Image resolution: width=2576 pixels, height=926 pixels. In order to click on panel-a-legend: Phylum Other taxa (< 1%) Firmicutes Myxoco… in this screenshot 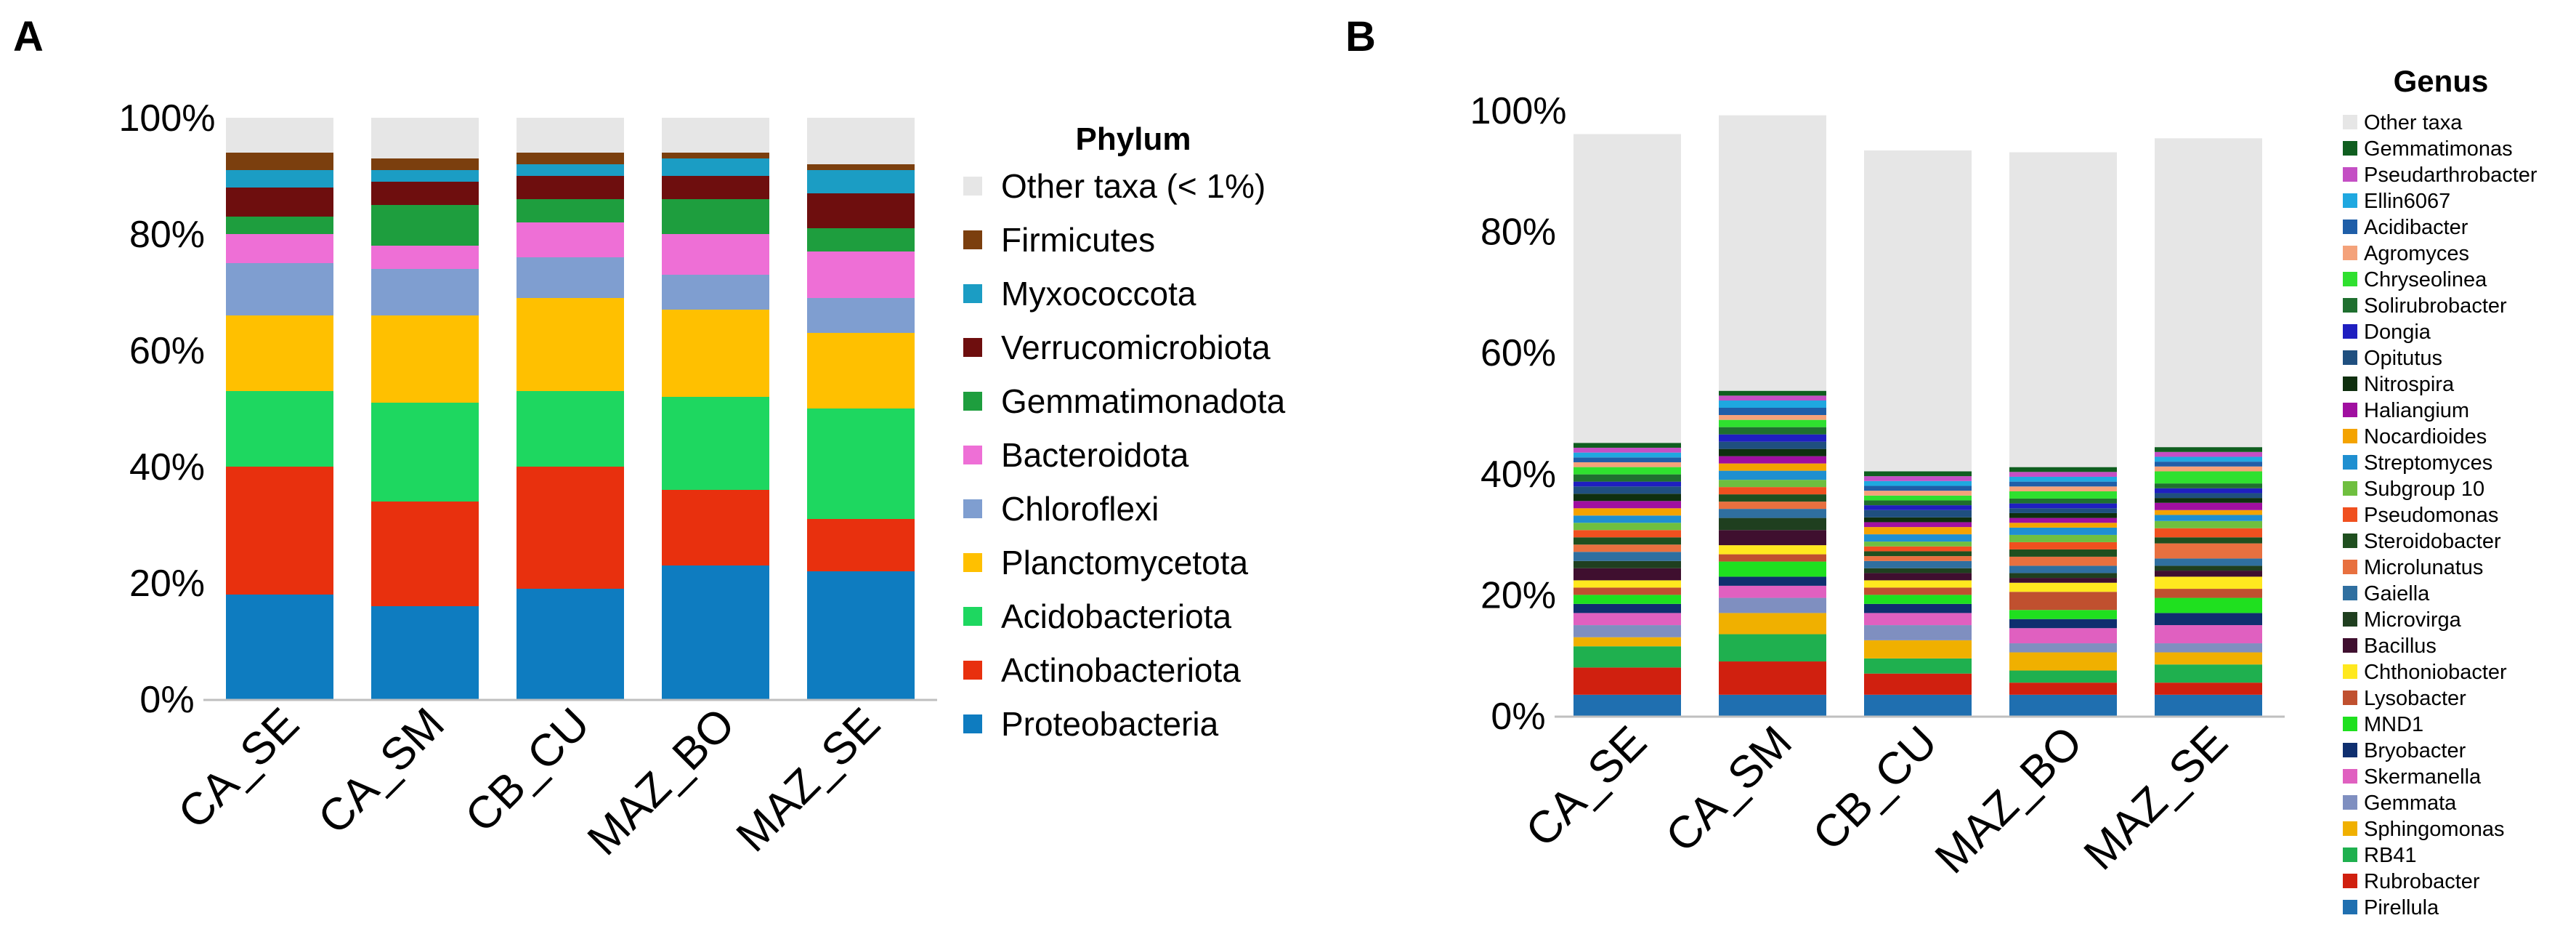, I will do `click(1124, 432)`.